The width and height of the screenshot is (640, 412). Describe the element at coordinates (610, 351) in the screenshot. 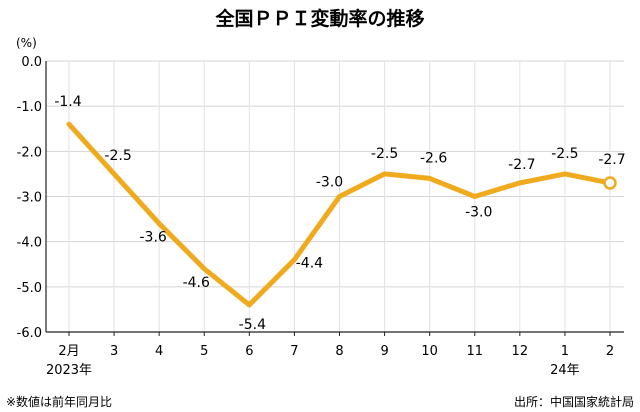

I see `x-tick-label: 2` at that location.